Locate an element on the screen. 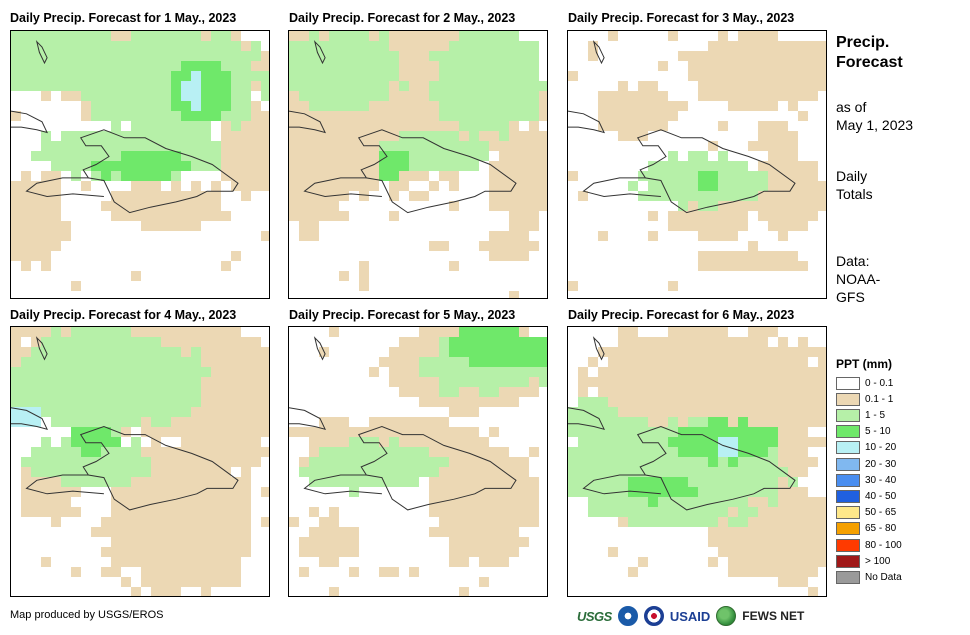  panel-title-1: Daily Precip. Forecast for 1 May., 2023 is located at coordinates (123, 18).